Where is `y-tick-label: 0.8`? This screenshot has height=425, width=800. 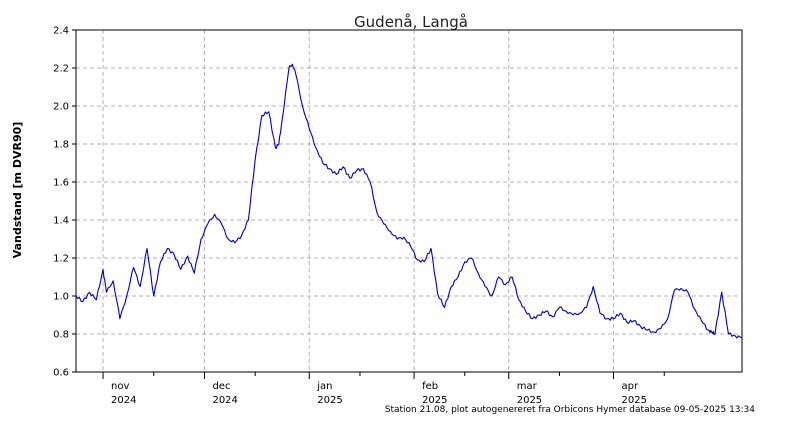
y-tick-label: 0.8 is located at coordinates (61, 335).